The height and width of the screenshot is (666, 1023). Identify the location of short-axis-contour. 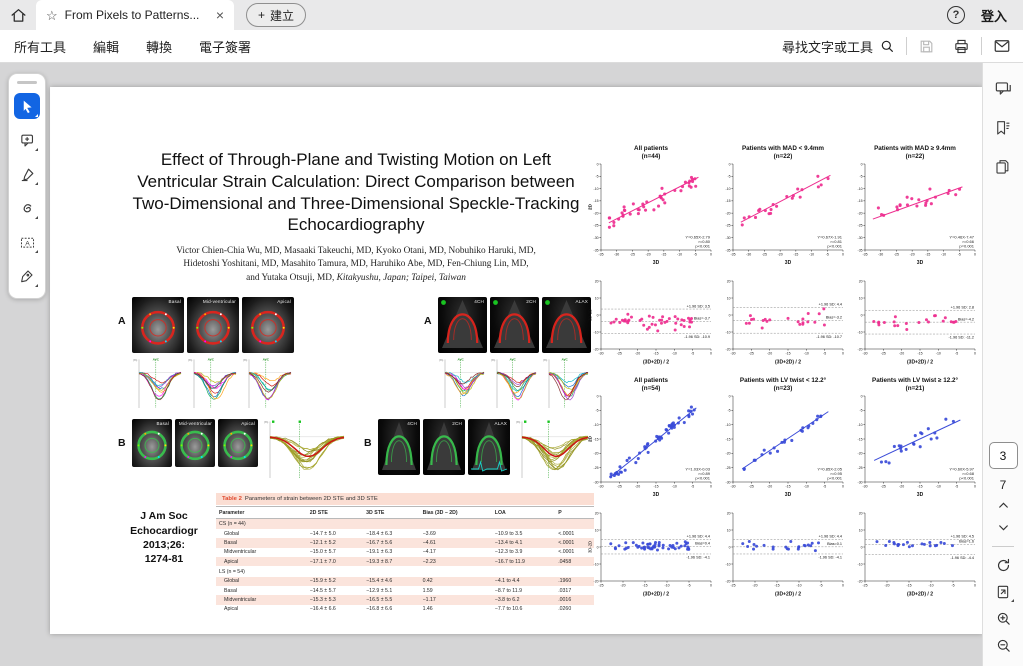
(195, 446).